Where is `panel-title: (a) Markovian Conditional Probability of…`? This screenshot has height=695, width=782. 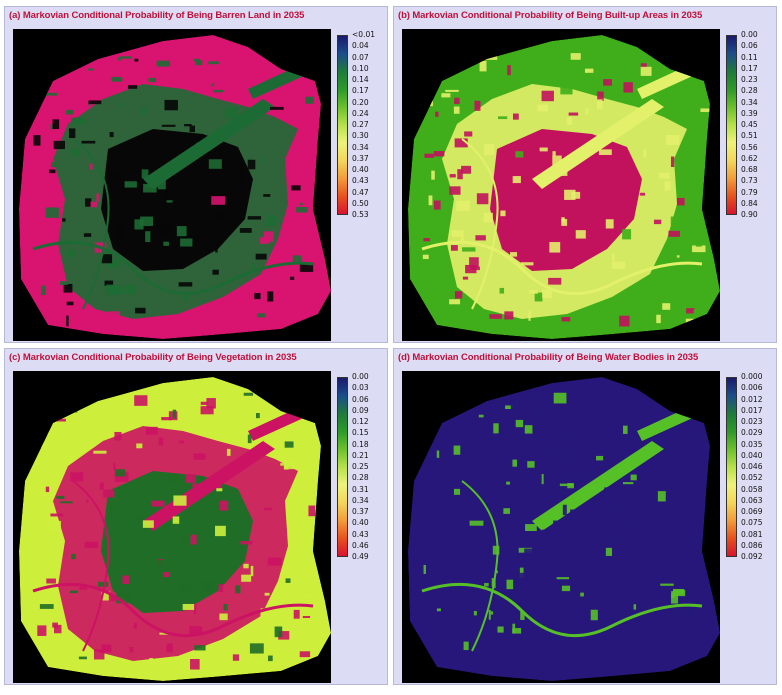 panel-title: (a) Markovian Conditional Probability of… is located at coordinates (157, 15).